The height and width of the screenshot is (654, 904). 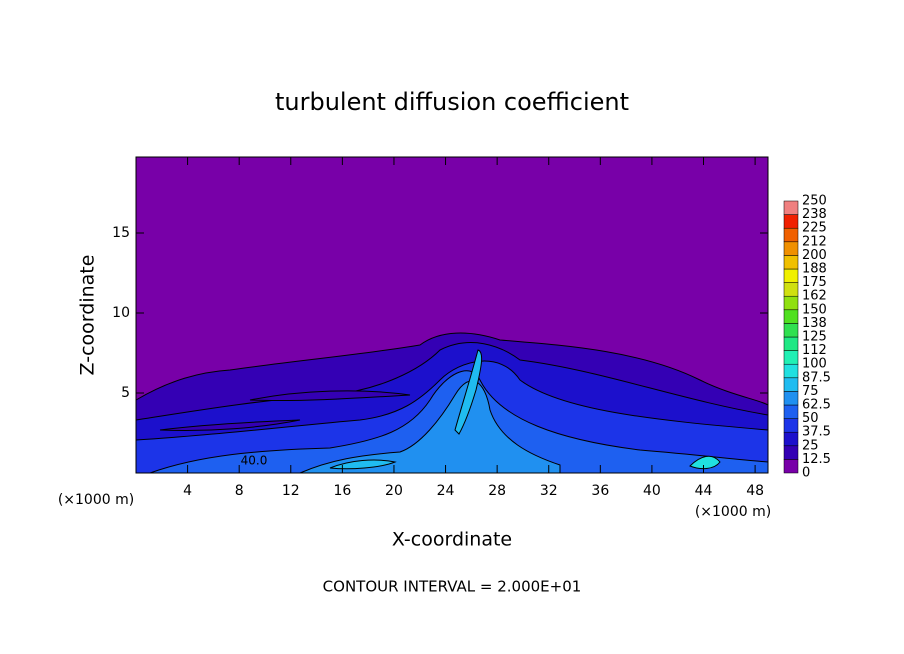 What do you see at coordinates (704, 491) in the screenshot?
I see `x-tick-label: 44` at bounding box center [704, 491].